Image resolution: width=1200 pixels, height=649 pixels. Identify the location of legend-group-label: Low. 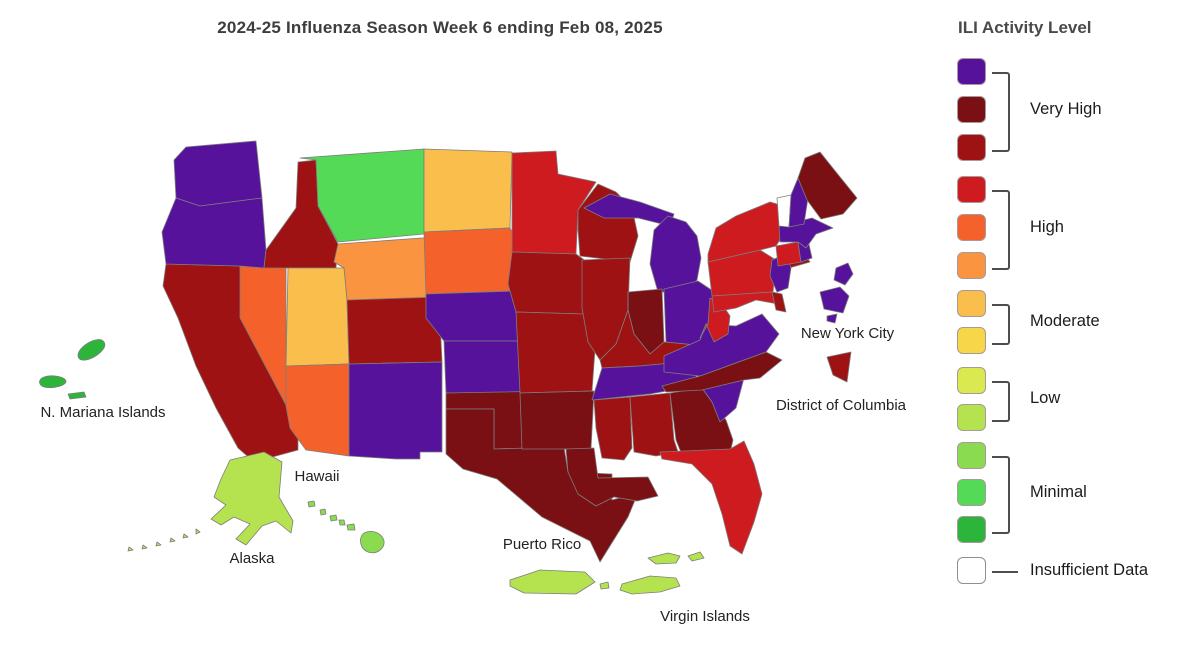
(1045, 398).